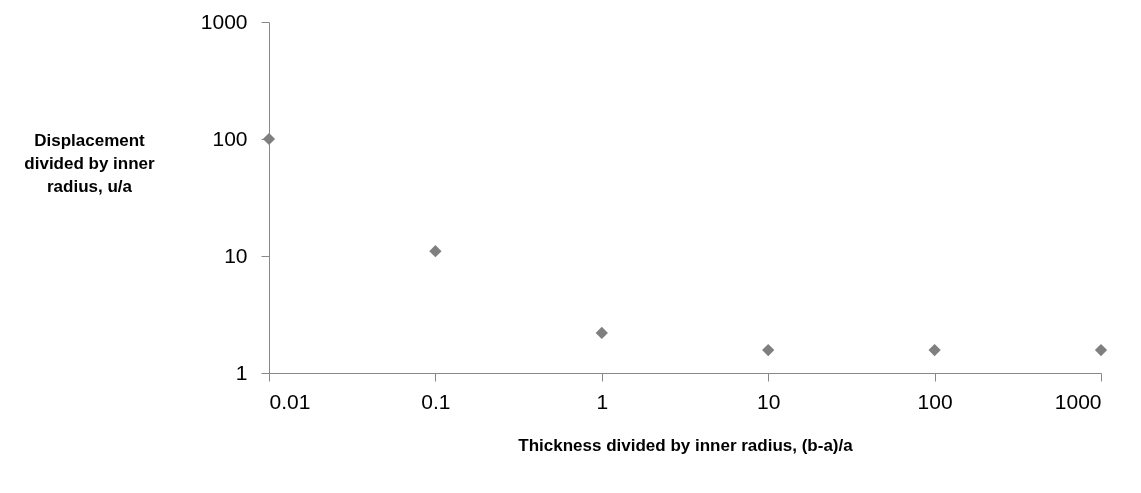 This screenshot has height=493, width=1141. What do you see at coordinates (290, 401) in the screenshot?
I see `x-tick-label: 0.01` at bounding box center [290, 401].